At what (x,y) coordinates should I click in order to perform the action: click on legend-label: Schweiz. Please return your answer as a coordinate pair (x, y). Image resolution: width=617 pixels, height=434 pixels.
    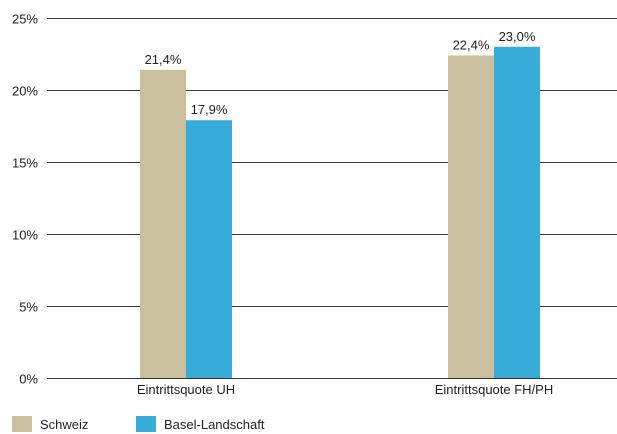
    Looking at the image, I should click on (64, 424).